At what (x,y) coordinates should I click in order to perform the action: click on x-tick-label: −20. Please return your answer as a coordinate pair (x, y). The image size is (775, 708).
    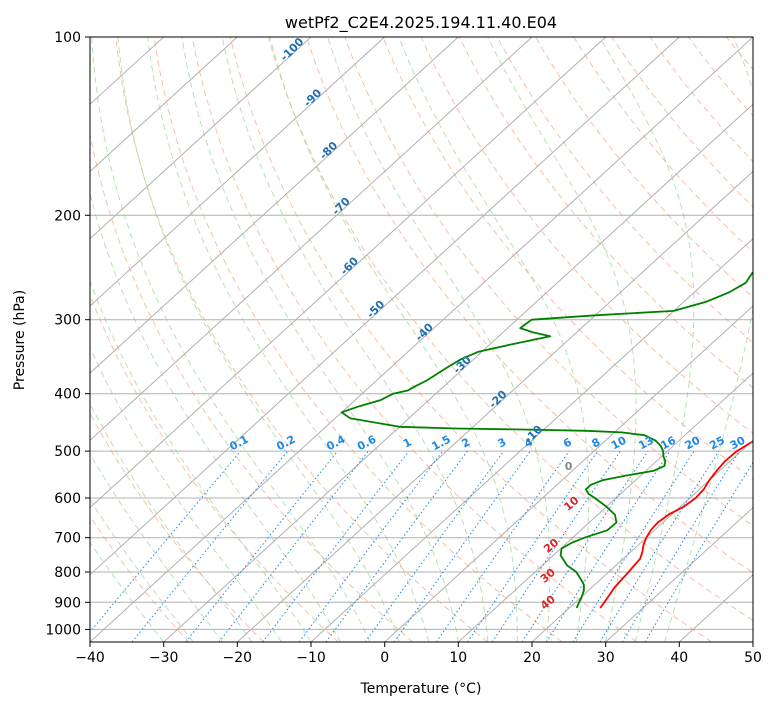
    Looking at the image, I should click on (238, 658).